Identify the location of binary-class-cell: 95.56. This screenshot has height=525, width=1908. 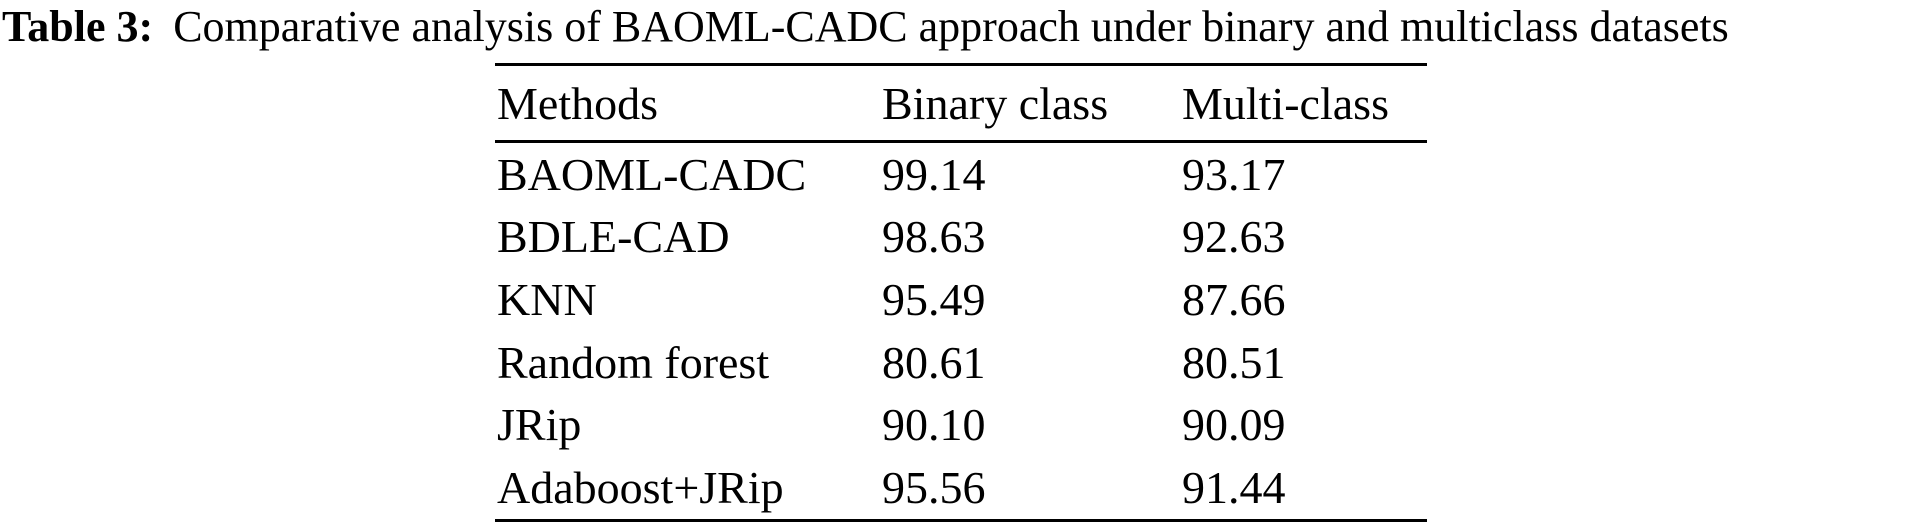
(934, 487).